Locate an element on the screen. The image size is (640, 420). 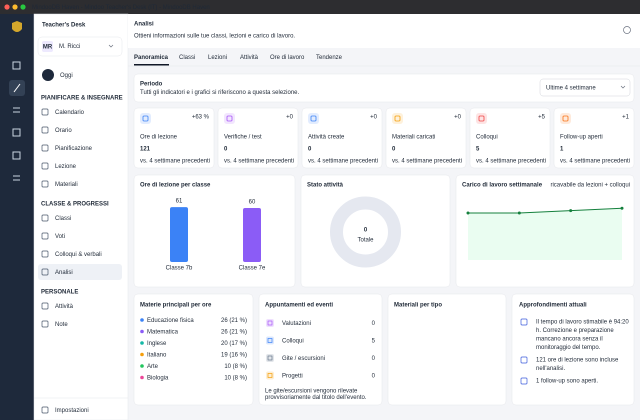
event-name: Colloqui is located at coordinates (293, 341).